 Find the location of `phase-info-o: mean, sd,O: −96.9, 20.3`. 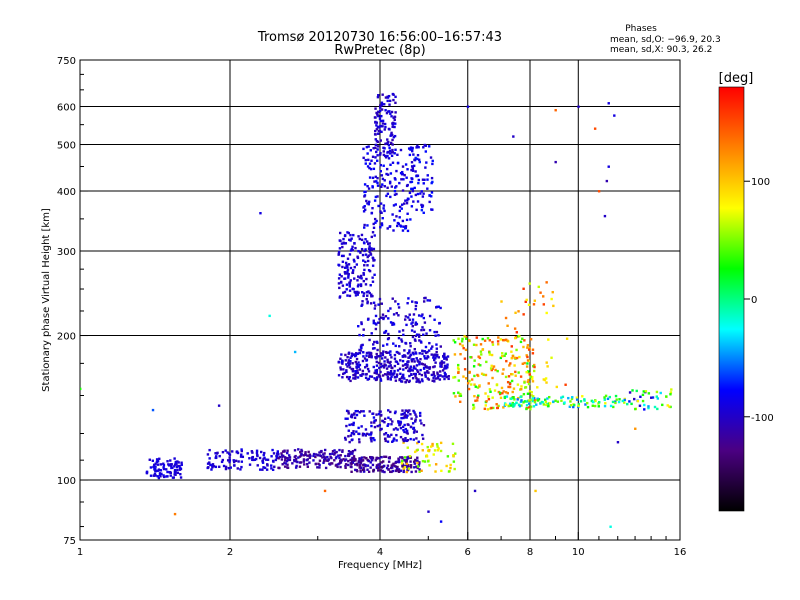

phase-info-o: mean, sd,O: −96.9, 20.3 is located at coordinates (665, 40).